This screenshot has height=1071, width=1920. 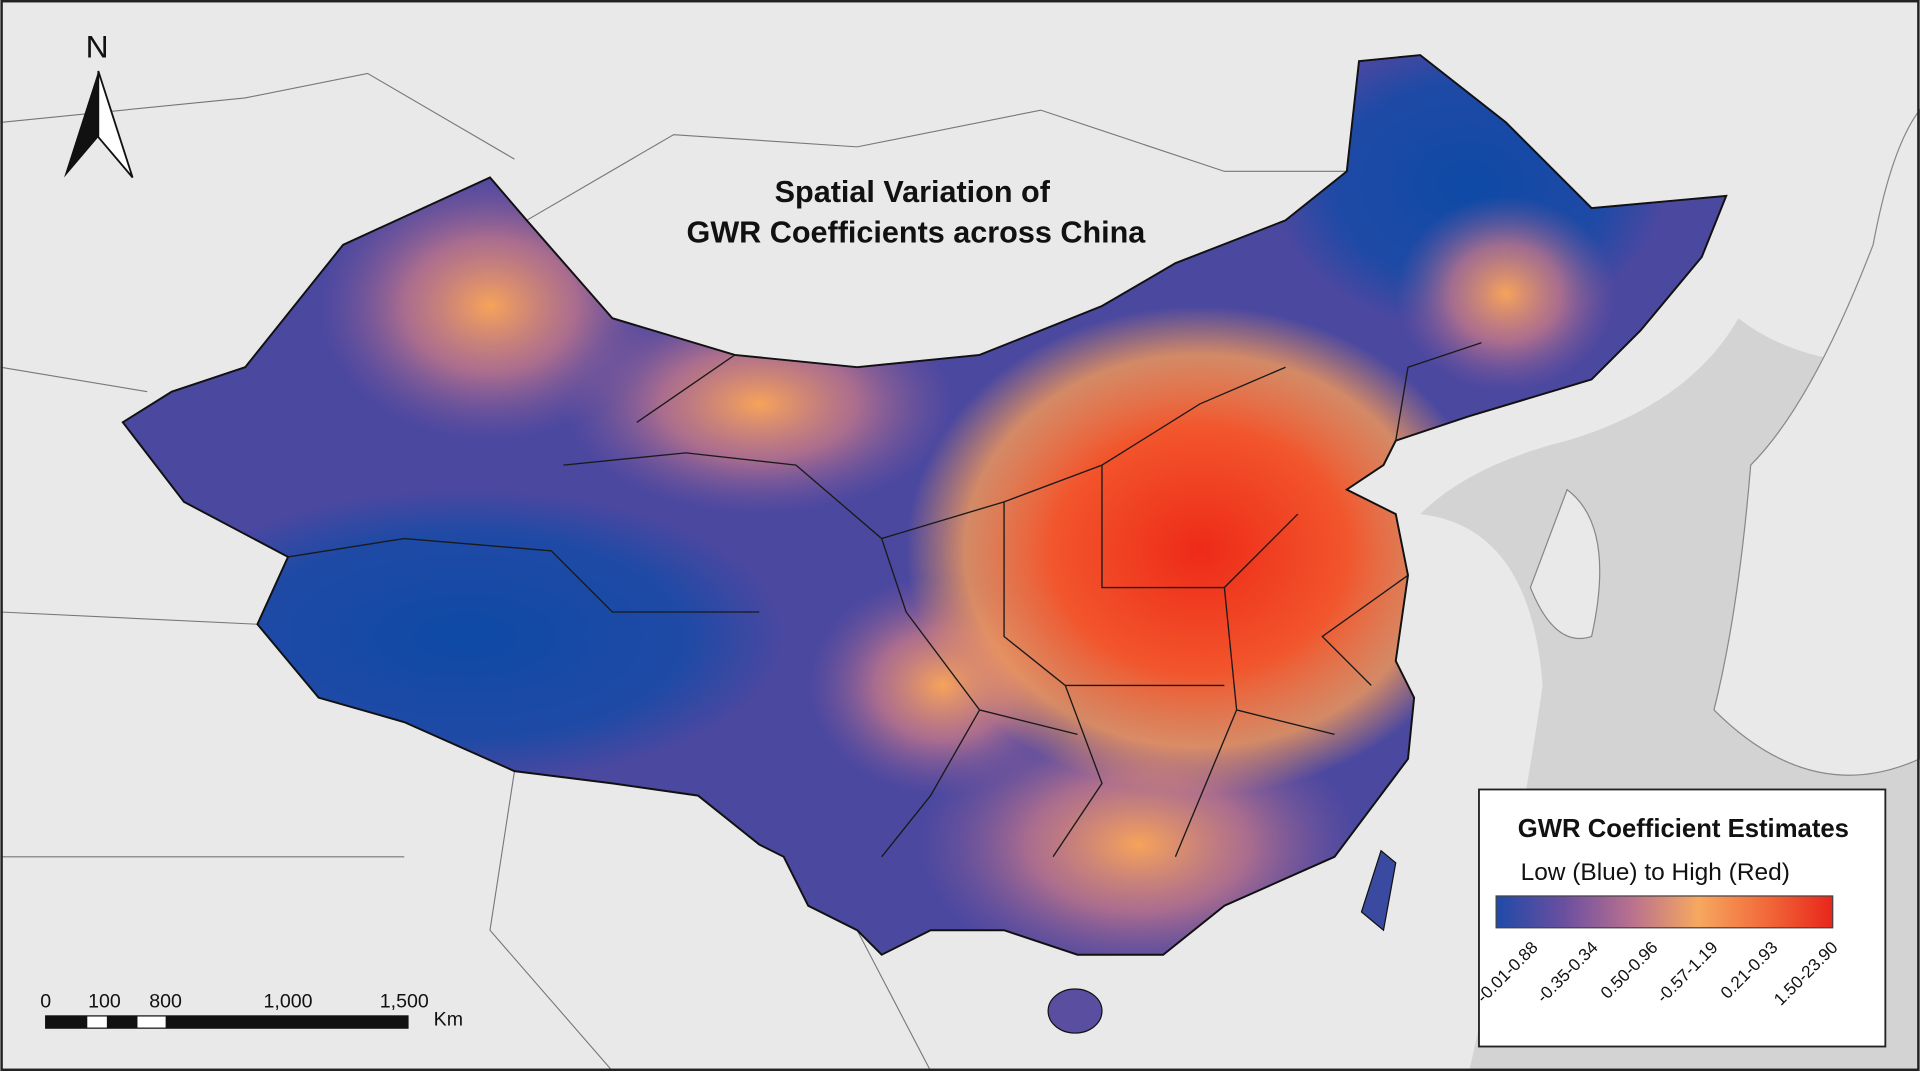 I want to click on legend-colorbar, so click(x=1664, y=912).